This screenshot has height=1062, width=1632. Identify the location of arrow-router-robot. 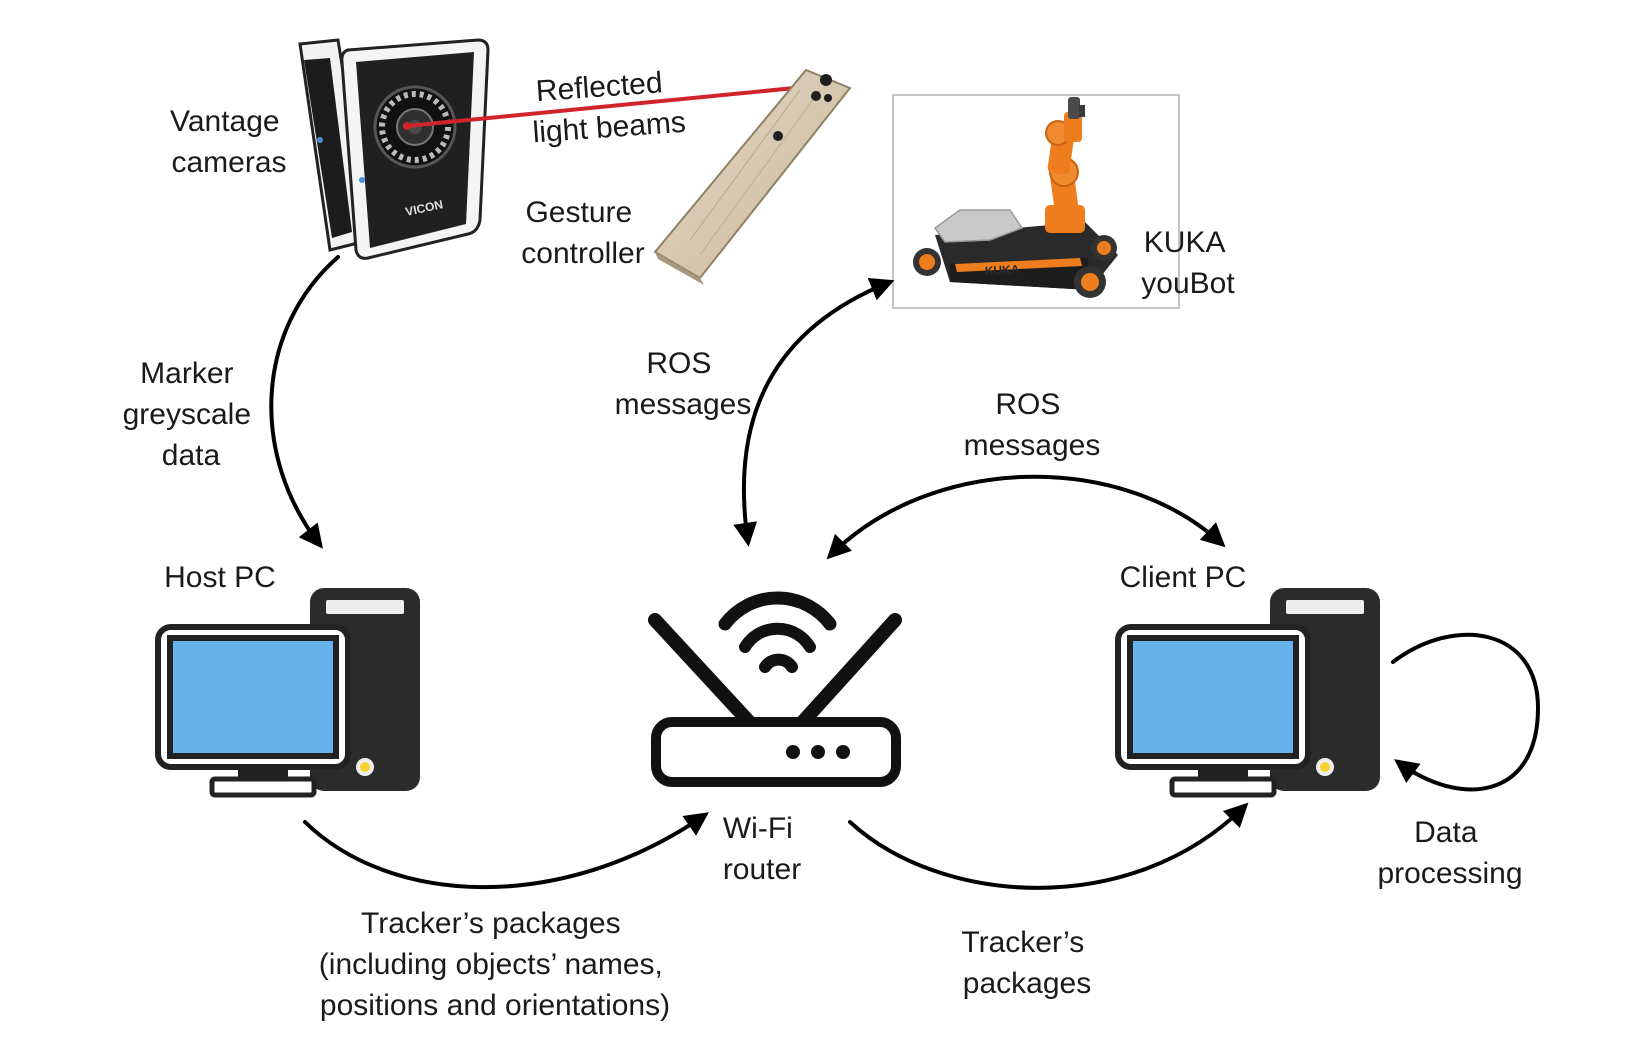
(814, 412).